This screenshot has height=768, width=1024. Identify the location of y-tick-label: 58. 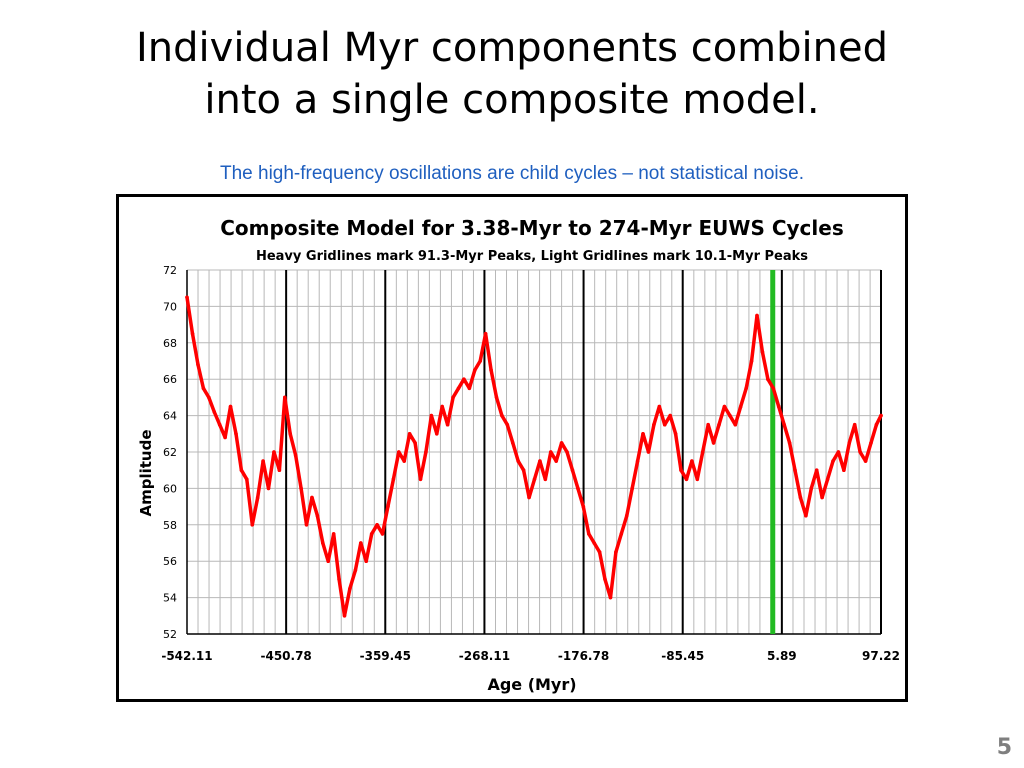
(170, 525).